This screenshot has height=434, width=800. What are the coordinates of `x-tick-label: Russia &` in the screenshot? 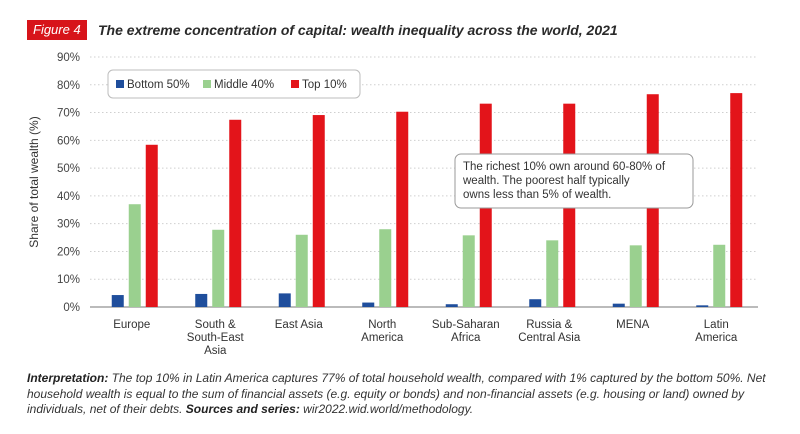 It's located at (549, 325).